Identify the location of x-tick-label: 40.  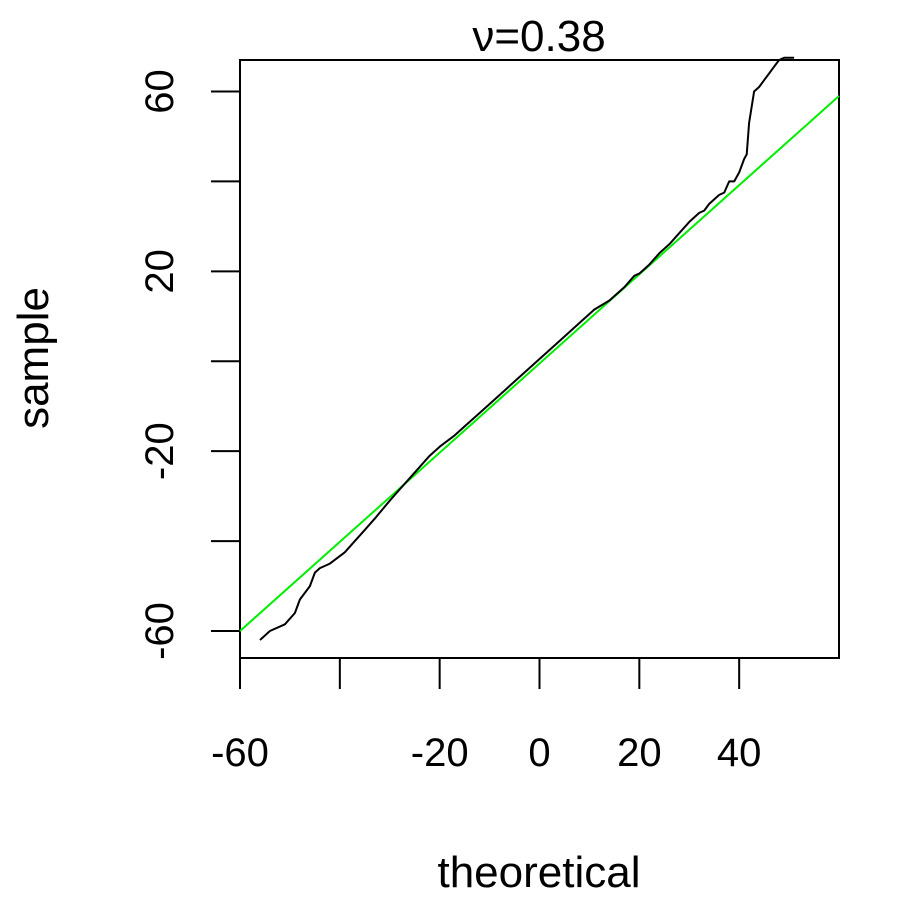
(739, 753).